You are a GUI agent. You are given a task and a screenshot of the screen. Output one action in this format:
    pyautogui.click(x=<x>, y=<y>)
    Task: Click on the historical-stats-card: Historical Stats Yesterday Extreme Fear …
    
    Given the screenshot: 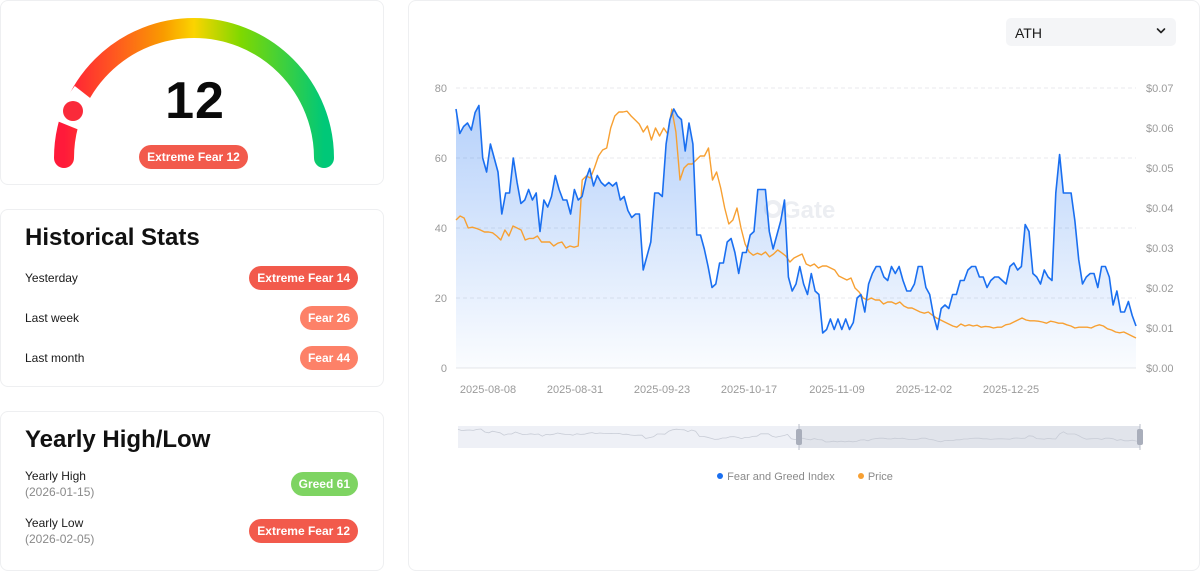 What is the action you would take?
    pyautogui.click(x=192, y=298)
    